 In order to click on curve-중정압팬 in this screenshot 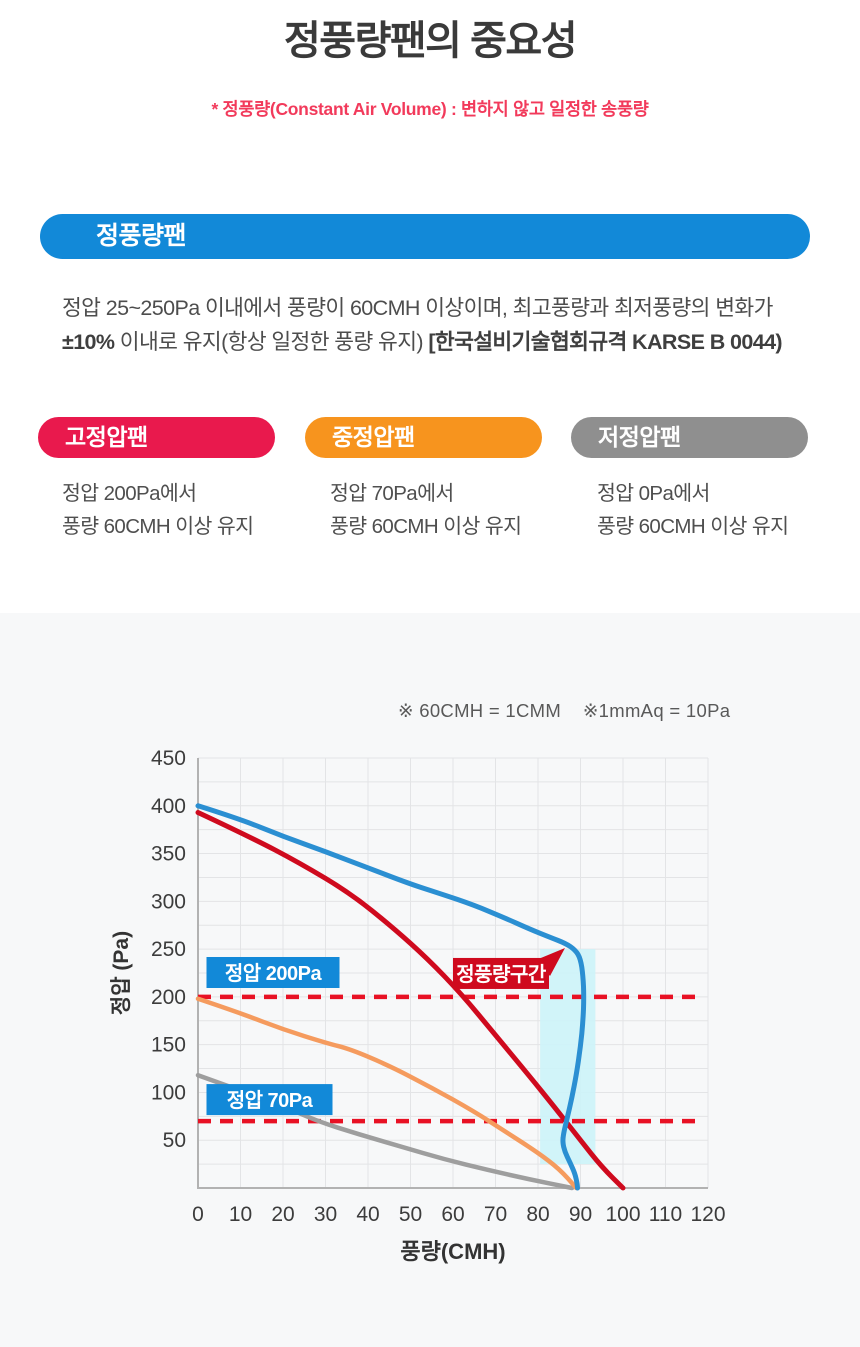, I will do `click(387, 1093)`.